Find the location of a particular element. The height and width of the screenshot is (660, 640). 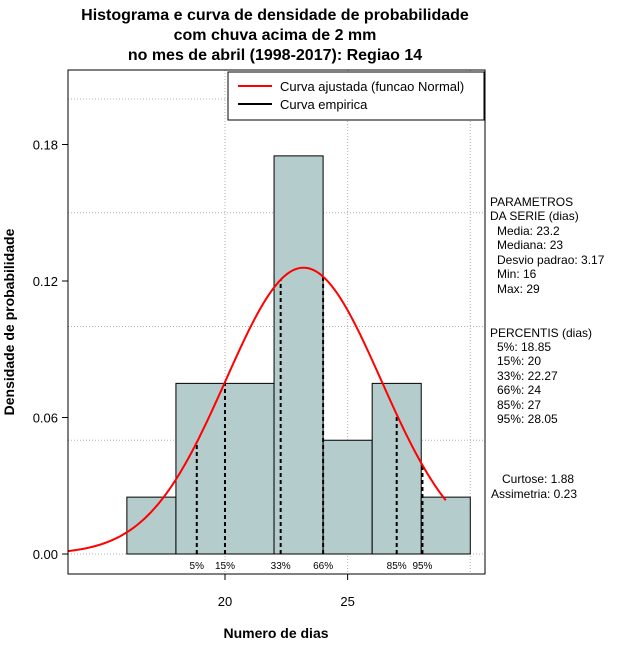

parametros-title-1: PARAMETROS is located at coordinates (531, 202).